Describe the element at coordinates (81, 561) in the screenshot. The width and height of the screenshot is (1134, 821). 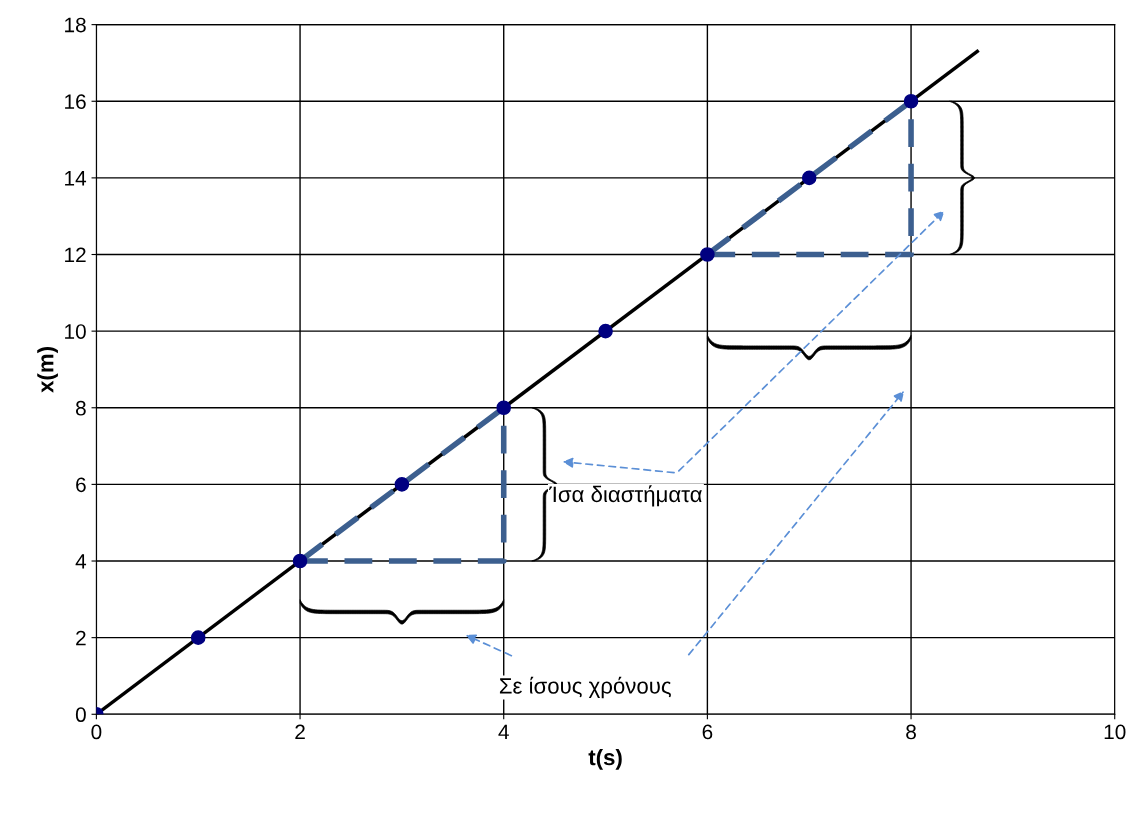
I see `y-tick-label: 4` at that location.